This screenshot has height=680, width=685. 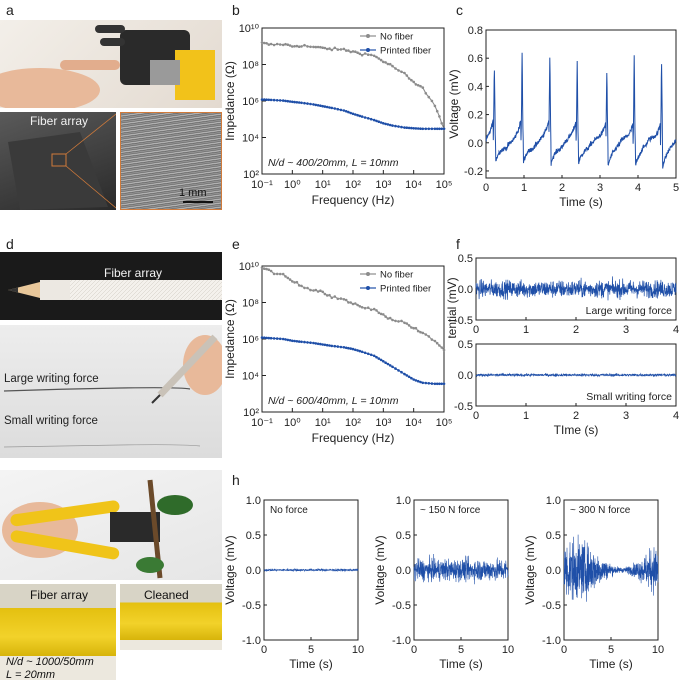 I want to click on large-writing-label: Large writing force, so click(x=51, y=379).